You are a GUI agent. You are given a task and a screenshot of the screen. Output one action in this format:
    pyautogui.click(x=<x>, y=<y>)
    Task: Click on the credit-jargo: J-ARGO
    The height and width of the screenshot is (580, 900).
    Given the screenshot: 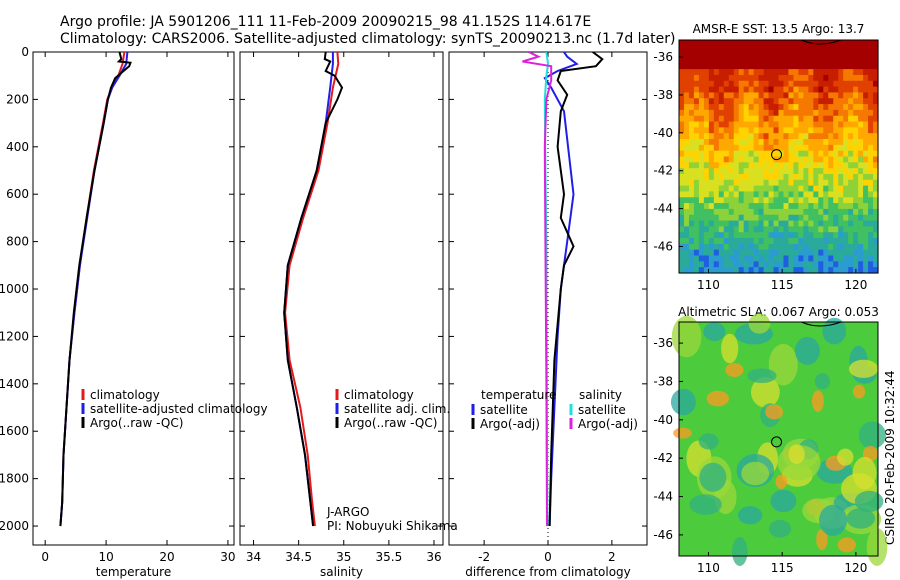 What is the action you would take?
    pyautogui.click(x=347, y=512)
    